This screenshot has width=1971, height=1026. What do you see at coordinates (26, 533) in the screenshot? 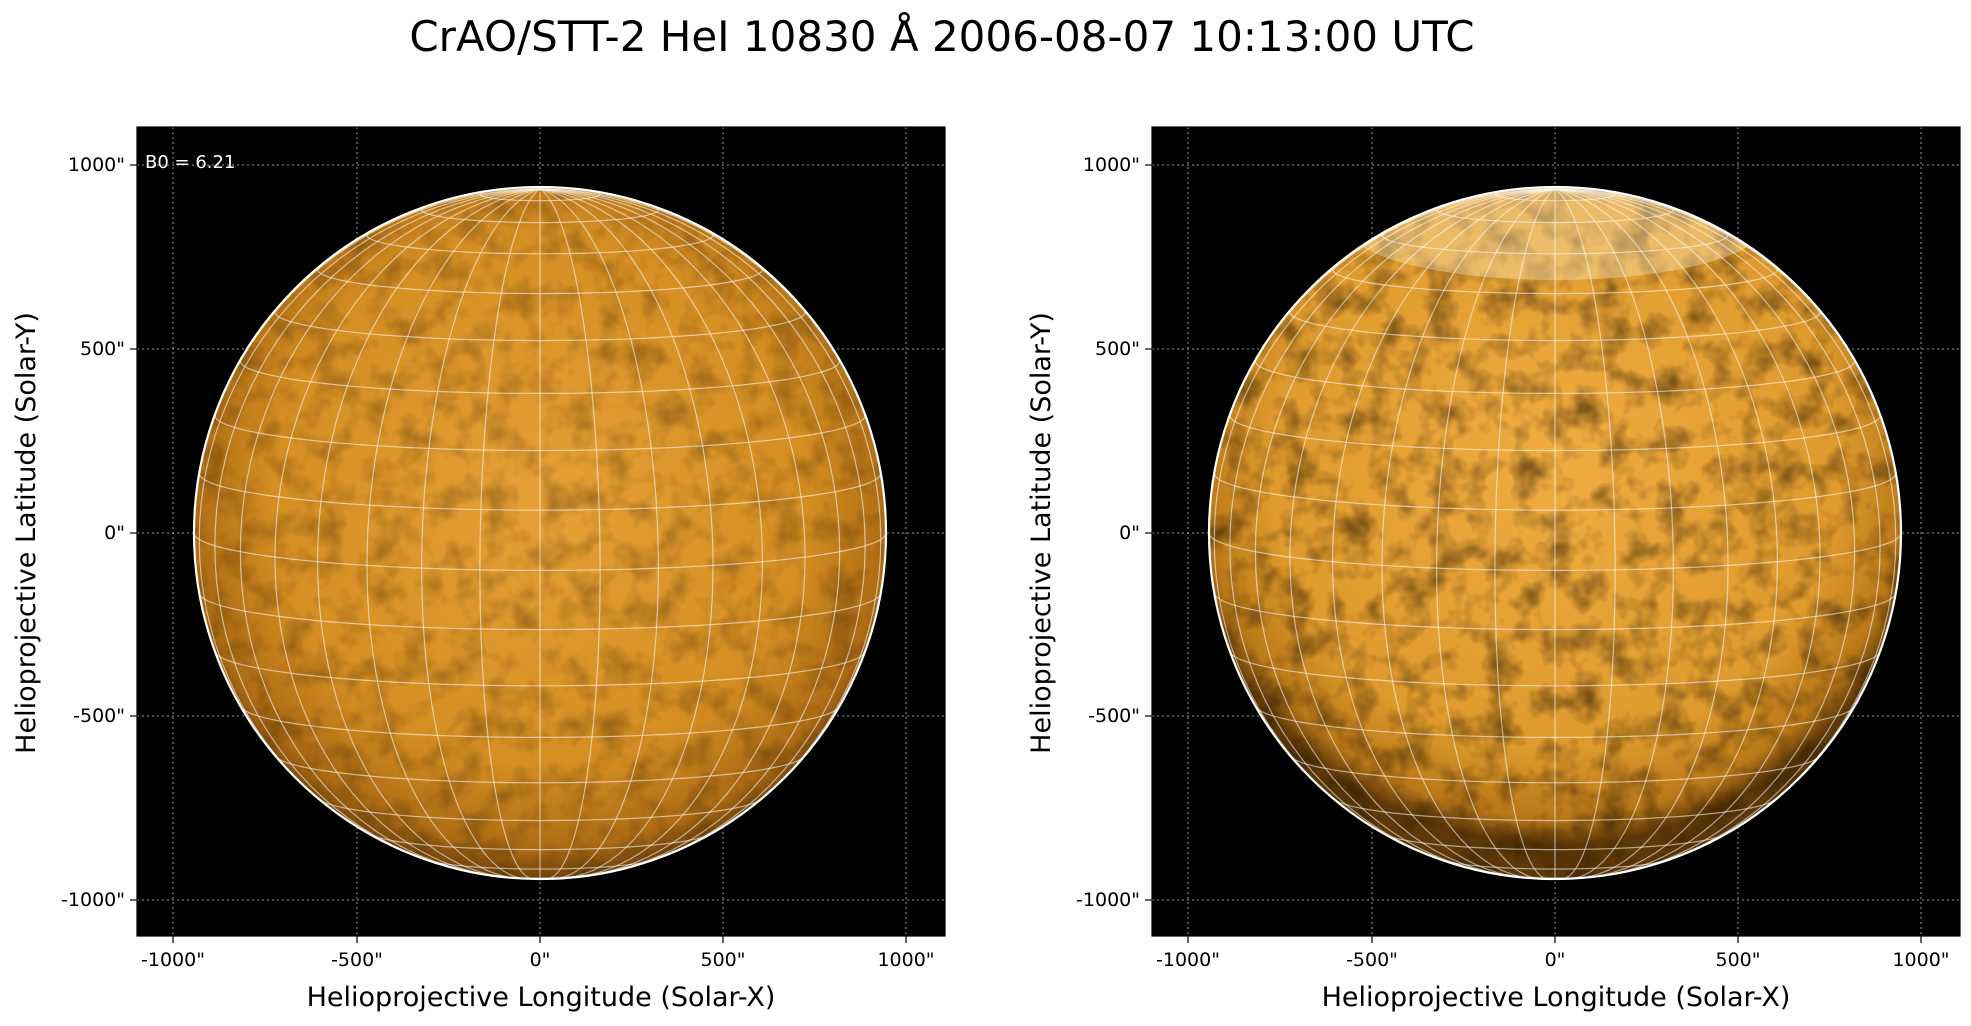
I see `y-axis-label-left: Helioprojective Latitude (Solar-Y)` at bounding box center [26, 533].